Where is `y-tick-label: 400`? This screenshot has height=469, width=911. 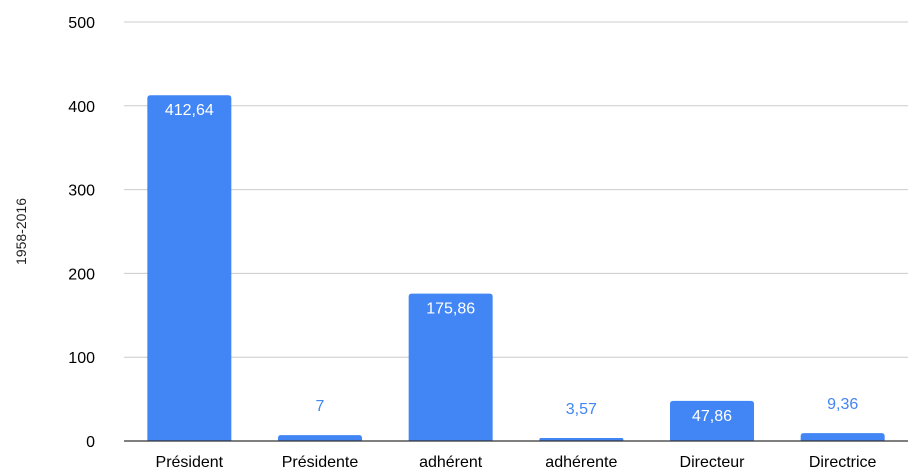
y-tick-label: 400 is located at coordinates (81, 107).